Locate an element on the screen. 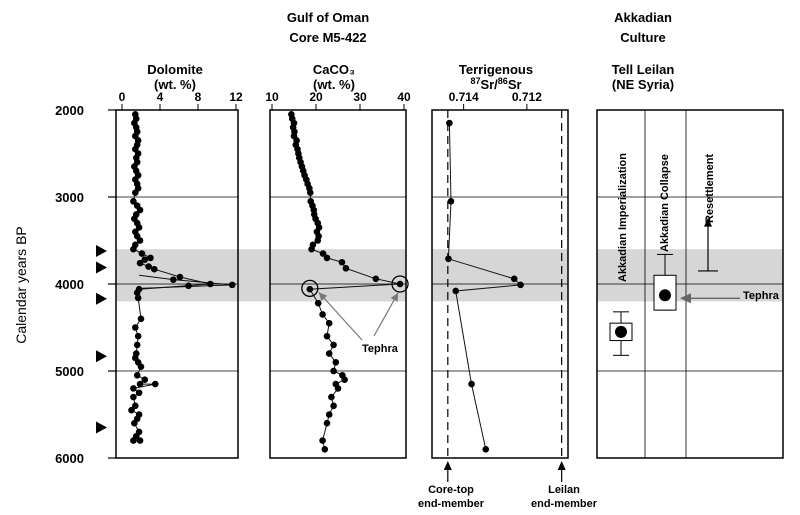 The image size is (800, 515). tephra-circle is located at coordinates (310, 288).